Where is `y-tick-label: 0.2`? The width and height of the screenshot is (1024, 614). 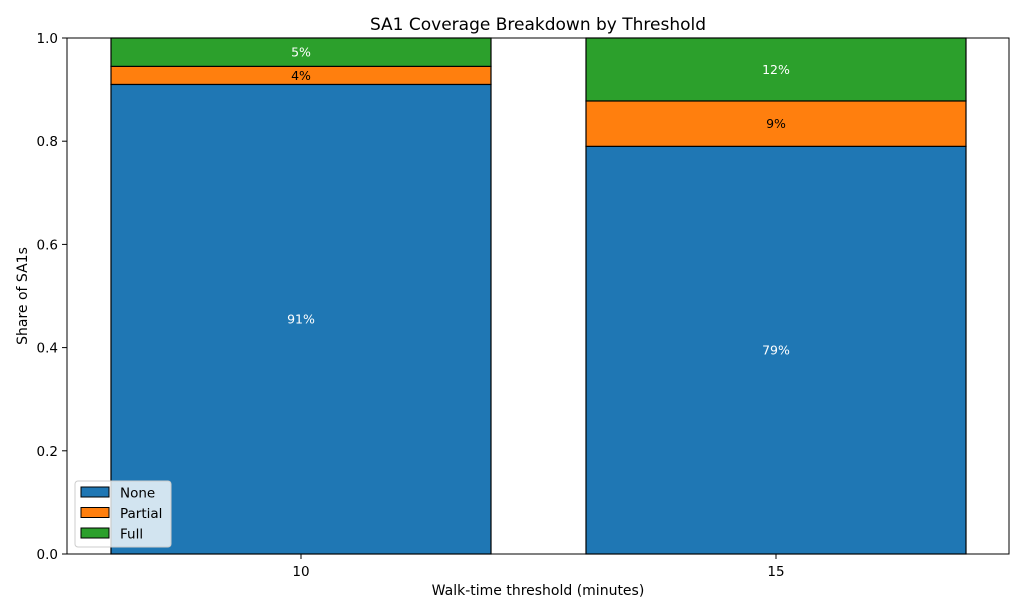
y-tick-label: 0.2 is located at coordinates (47, 452).